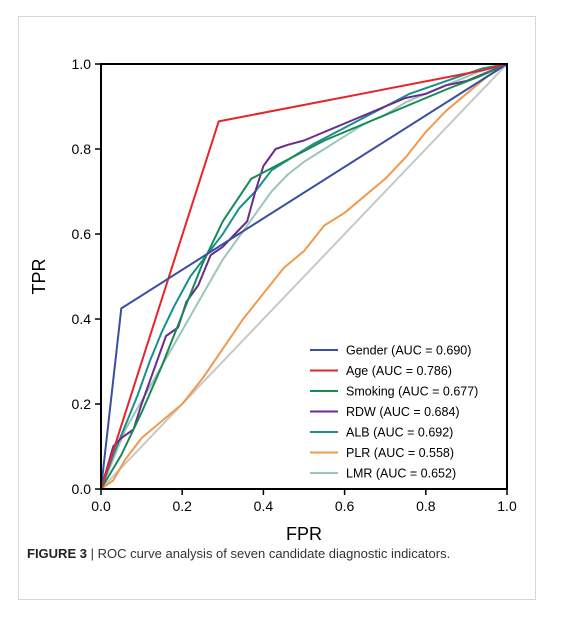 Image resolution: width=564 pixels, height=617 pixels. What do you see at coordinates (82, 234) in the screenshot?
I see `y-tick-label: 0.6` at bounding box center [82, 234].